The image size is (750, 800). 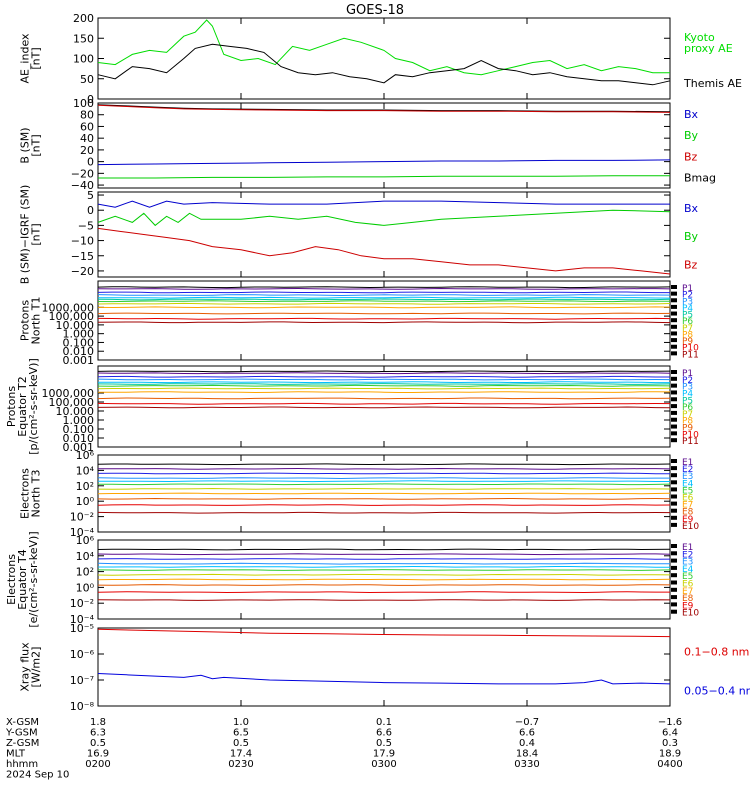 What do you see at coordinates (687, 548) in the screenshot?
I see `channel-label: E1` at bounding box center [687, 548].